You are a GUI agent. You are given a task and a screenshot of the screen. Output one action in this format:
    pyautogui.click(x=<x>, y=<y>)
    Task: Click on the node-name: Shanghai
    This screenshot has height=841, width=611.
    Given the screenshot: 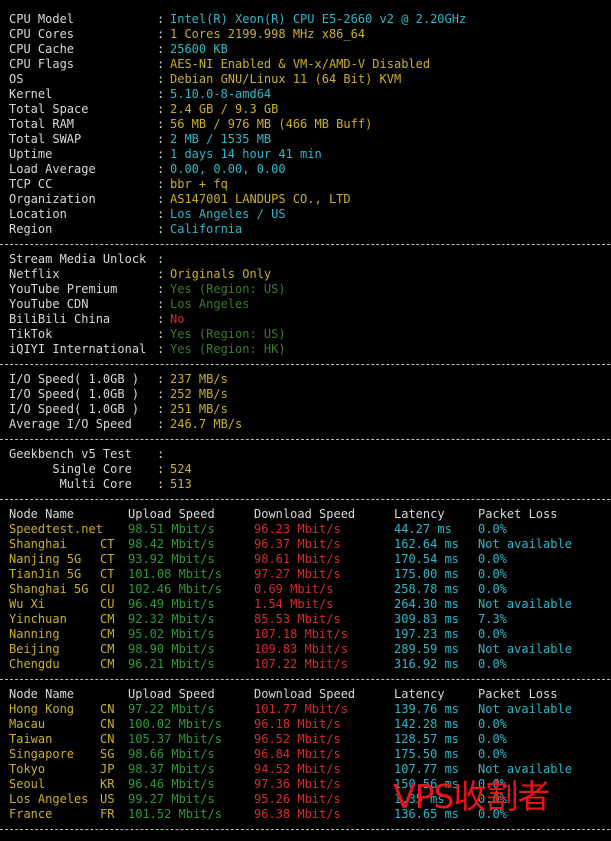 What is the action you would take?
    pyautogui.click(x=38, y=544)
    